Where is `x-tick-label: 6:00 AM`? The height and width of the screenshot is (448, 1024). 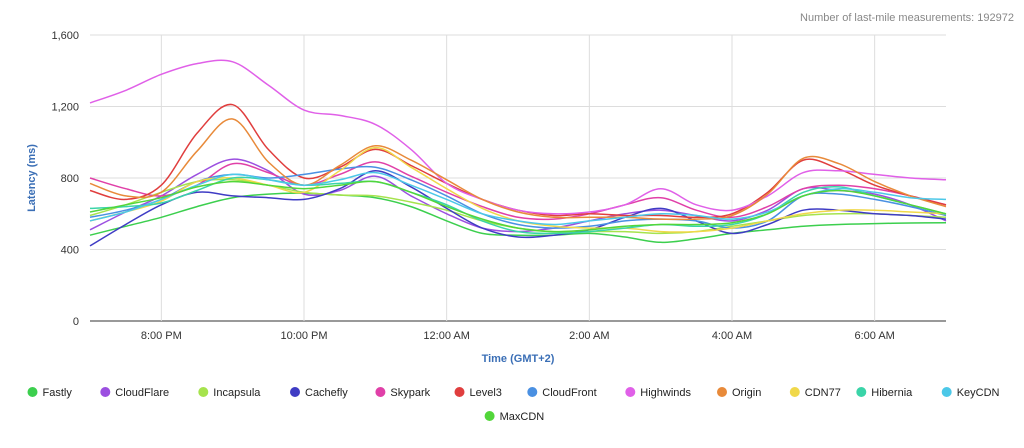
x-tick-label: 6:00 AM is located at coordinates (874, 336).